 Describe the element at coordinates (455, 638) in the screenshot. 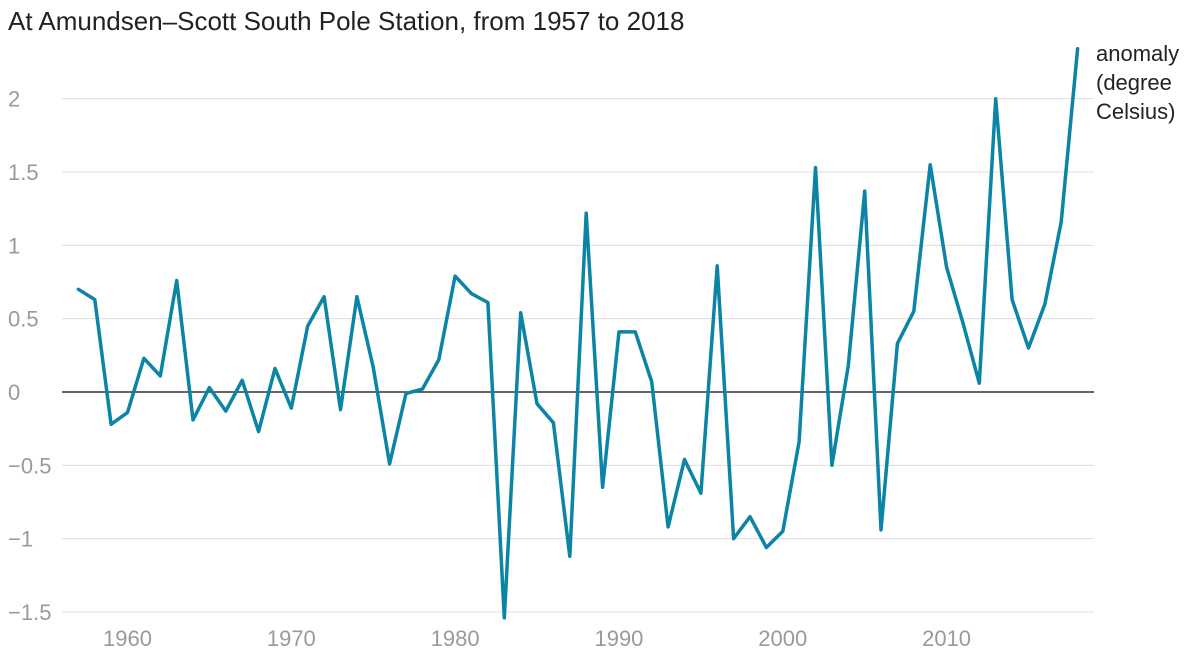

I see `x-tick-label: 1980` at that location.